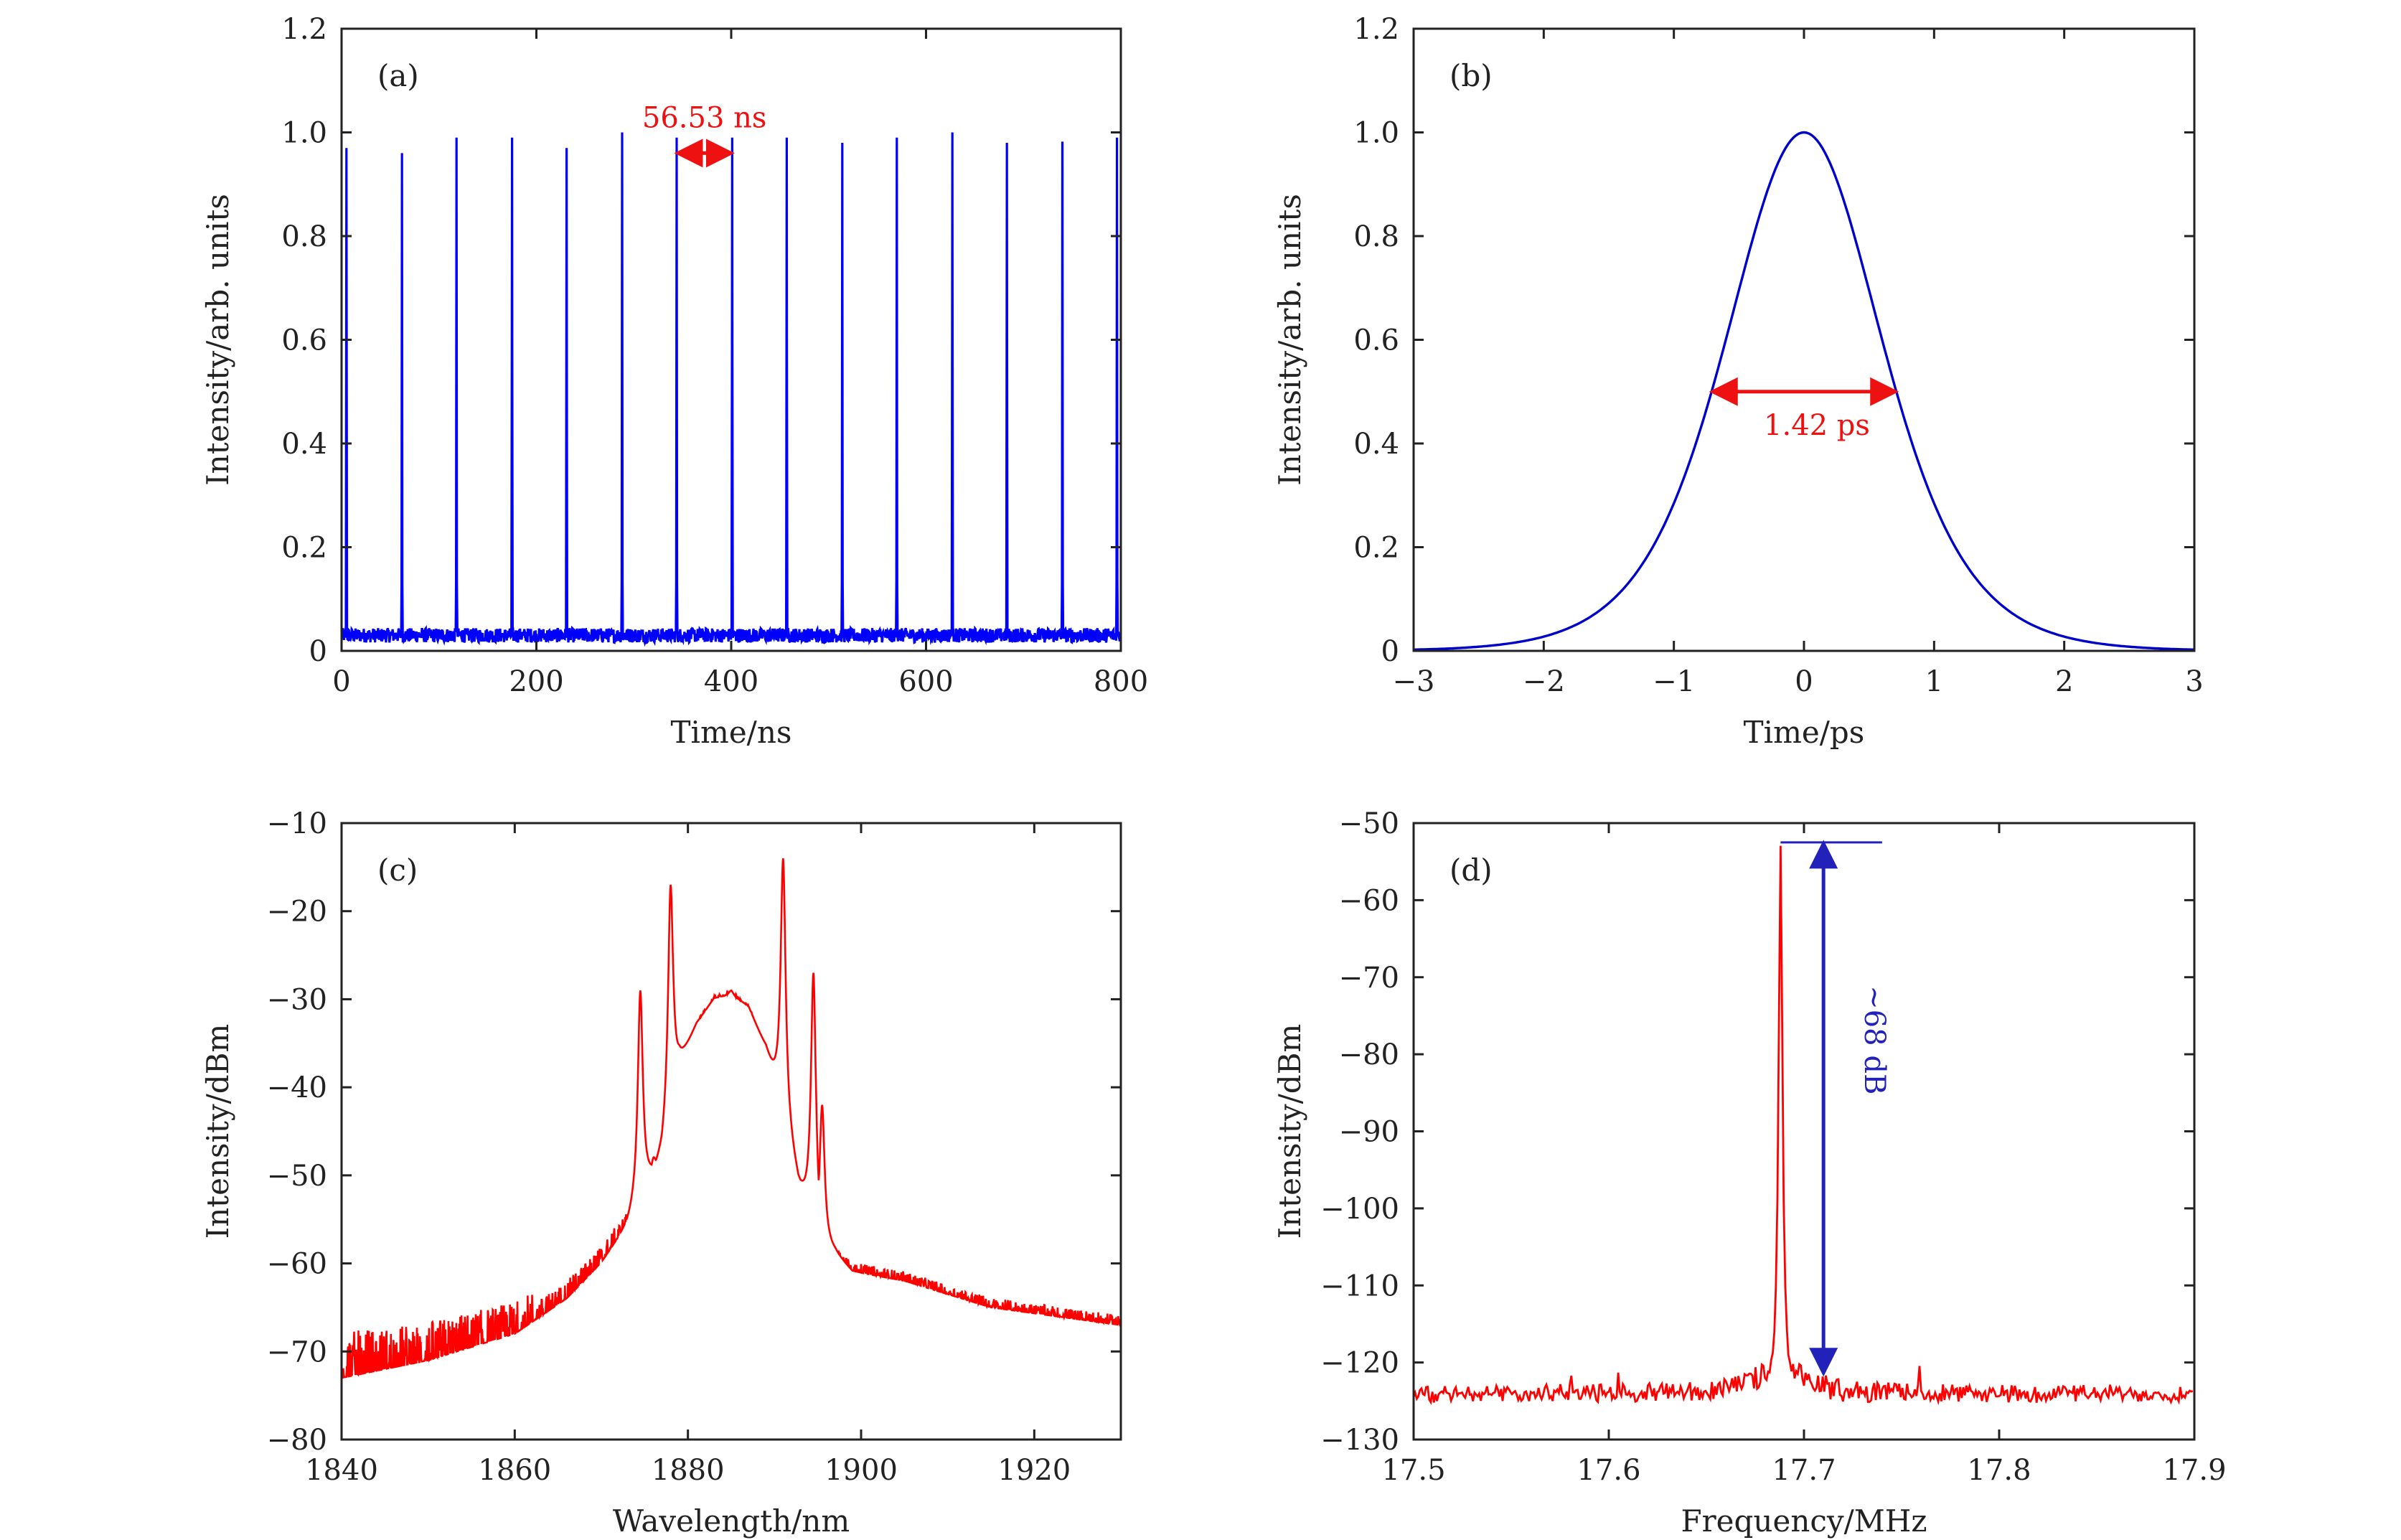 This screenshot has width=2401, height=1540. Describe the element at coordinates (731, 681) in the screenshot. I see `x-tick-label: 400` at that location.